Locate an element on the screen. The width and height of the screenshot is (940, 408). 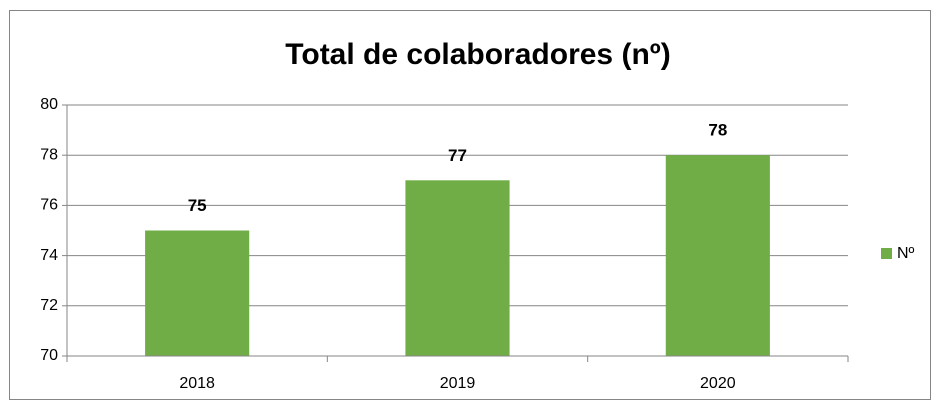
data-label: 77 is located at coordinates (457, 155).